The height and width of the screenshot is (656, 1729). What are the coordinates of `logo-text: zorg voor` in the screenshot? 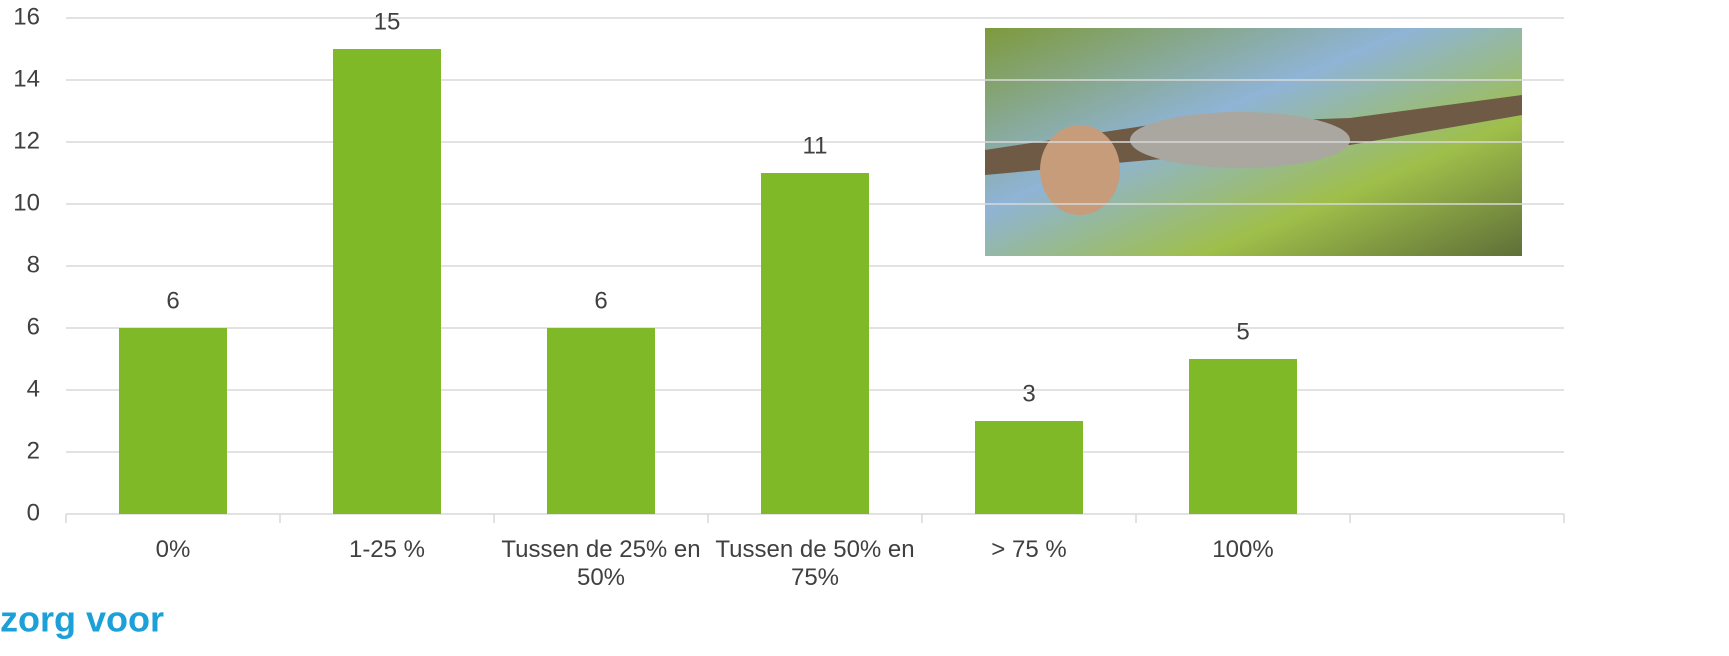 It's located at (82, 619).